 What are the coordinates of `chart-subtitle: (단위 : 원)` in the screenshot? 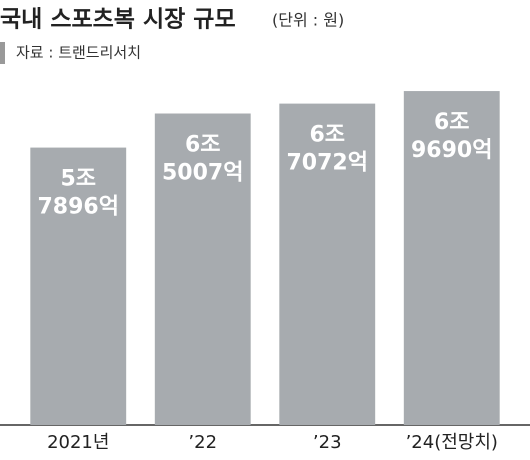 It's located at (308, 20).